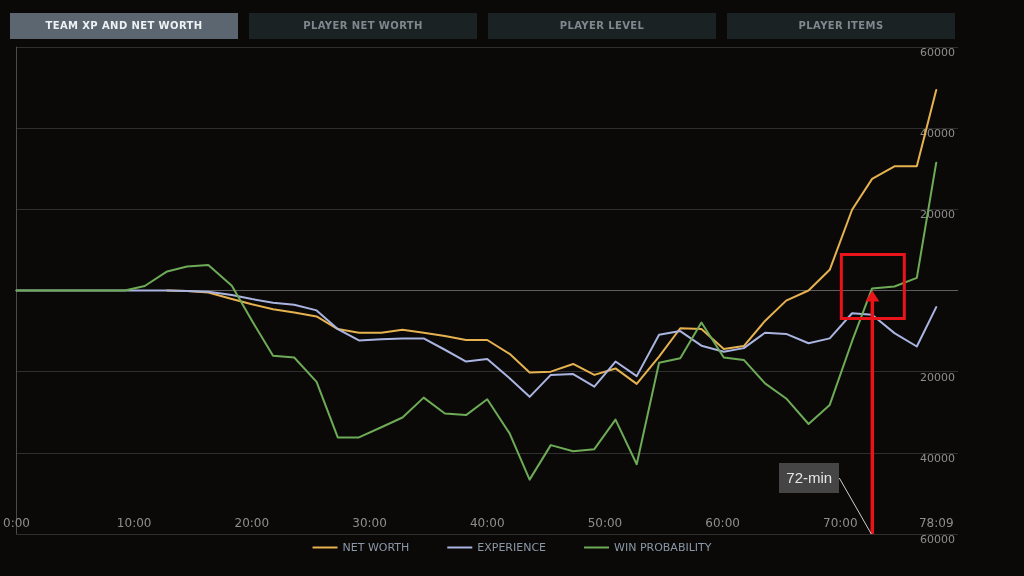 The image size is (1024, 576). Describe the element at coordinates (134, 523) in the screenshot. I see `x-tick-label: 10:00` at that location.